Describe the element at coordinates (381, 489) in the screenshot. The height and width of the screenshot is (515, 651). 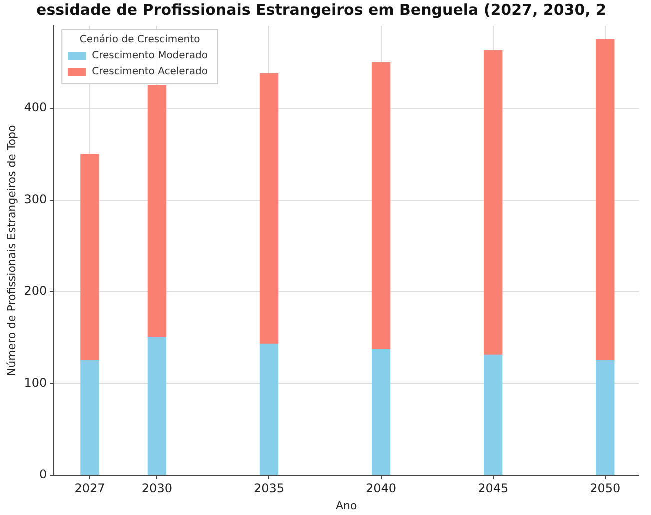
I see `x-tick-label: 2040` at that location.